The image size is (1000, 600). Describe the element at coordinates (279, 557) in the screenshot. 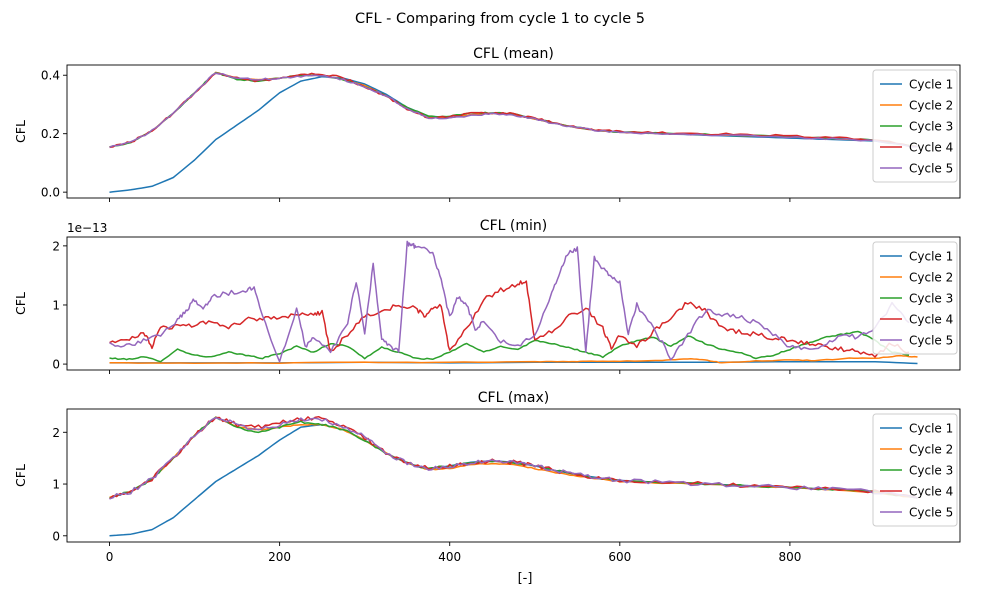

I see `x-tick-label: 200` at that location.